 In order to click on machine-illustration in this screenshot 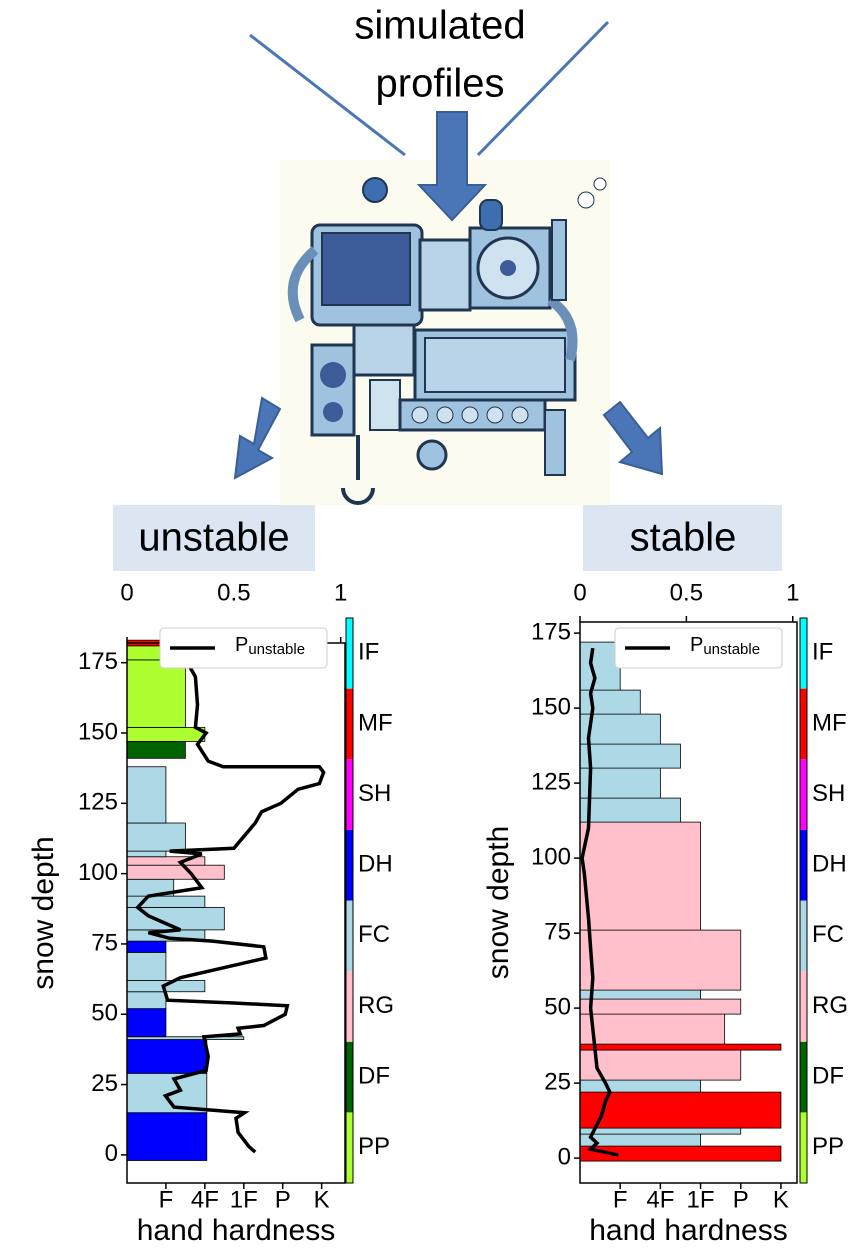, I will do `click(445, 332)`.